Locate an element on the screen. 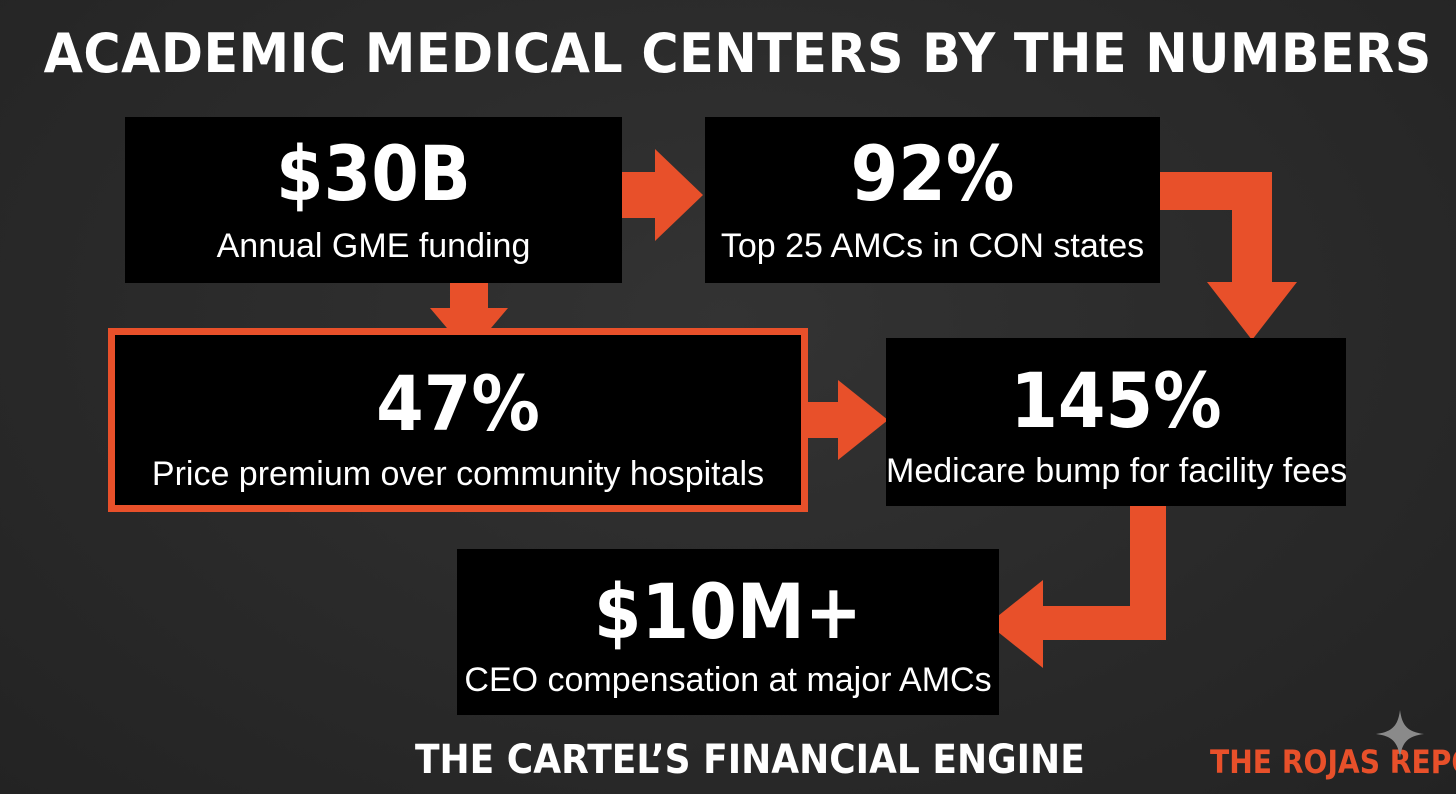  stat-label: Medicare bump for facility fees is located at coordinates (1117, 471).